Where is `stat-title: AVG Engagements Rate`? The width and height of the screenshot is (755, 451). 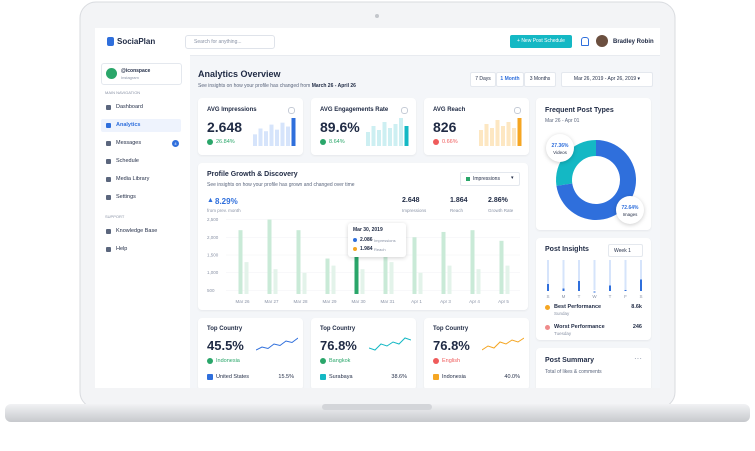 stat-title: AVG Engagements Rate is located at coordinates (354, 110).